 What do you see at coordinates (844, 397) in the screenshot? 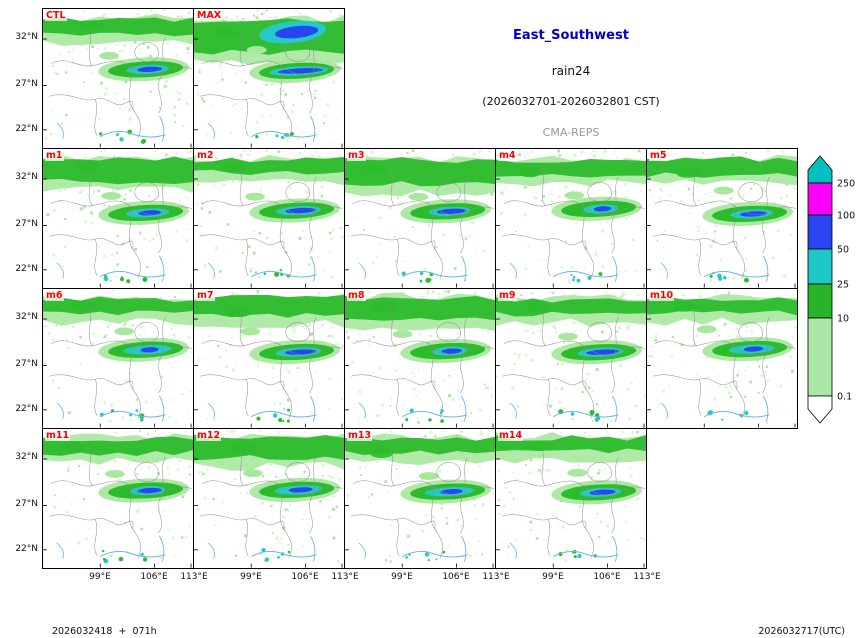
I see `colorbar-tick-label: 0.1` at bounding box center [844, 397].